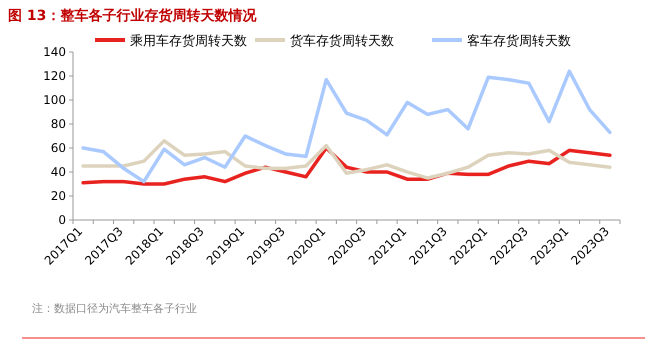  Describe the element at coordinates (58, 172) in the screenshot. I see `y-tick-label: 40` at that location.